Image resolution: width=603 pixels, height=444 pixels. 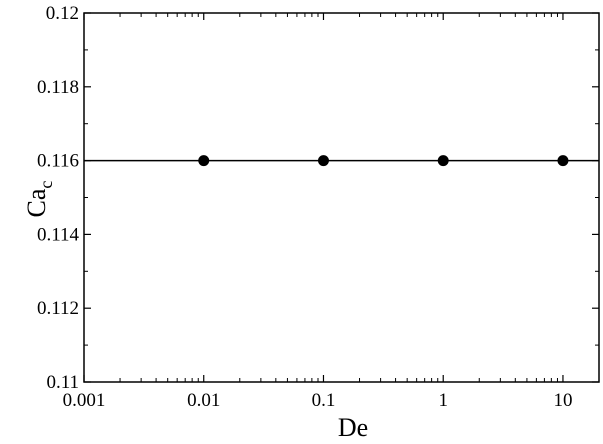 I want to click on y-axis-title: Cac, so click(x=39, y=199).